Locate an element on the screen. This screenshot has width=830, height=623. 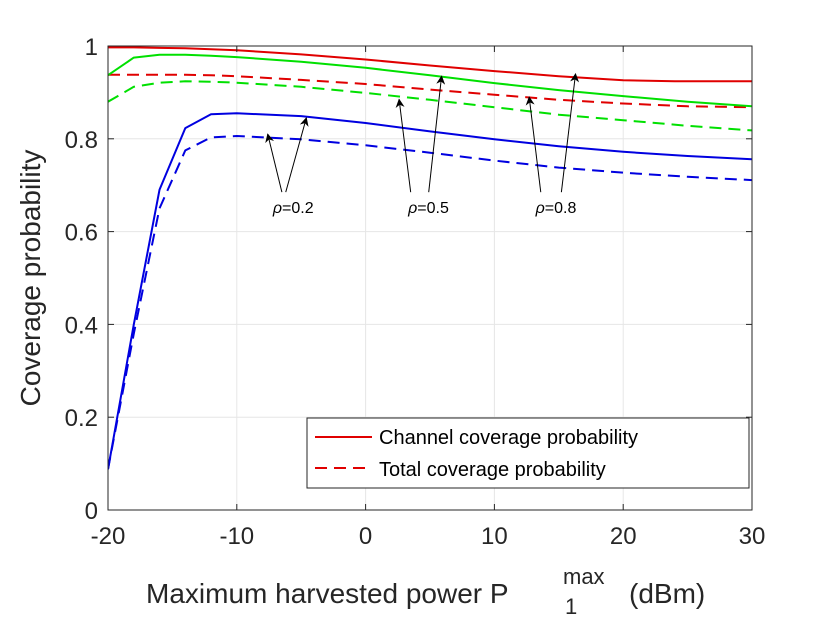
legend-label-total: Total coverage probability is located at coordinates (492, 470).